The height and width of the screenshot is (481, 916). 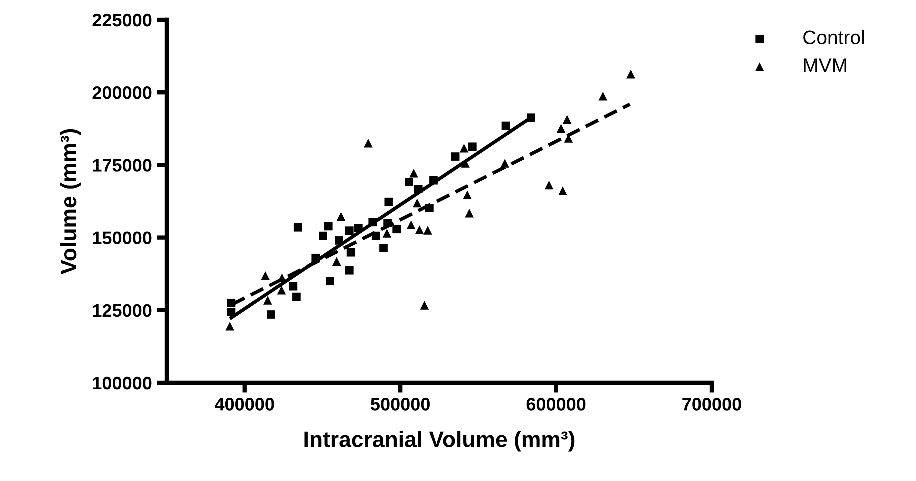 What do you see at coordinates (825, 65) in the screenshot?
I see `legend-label: MVM` at bounding box center [825, 65].